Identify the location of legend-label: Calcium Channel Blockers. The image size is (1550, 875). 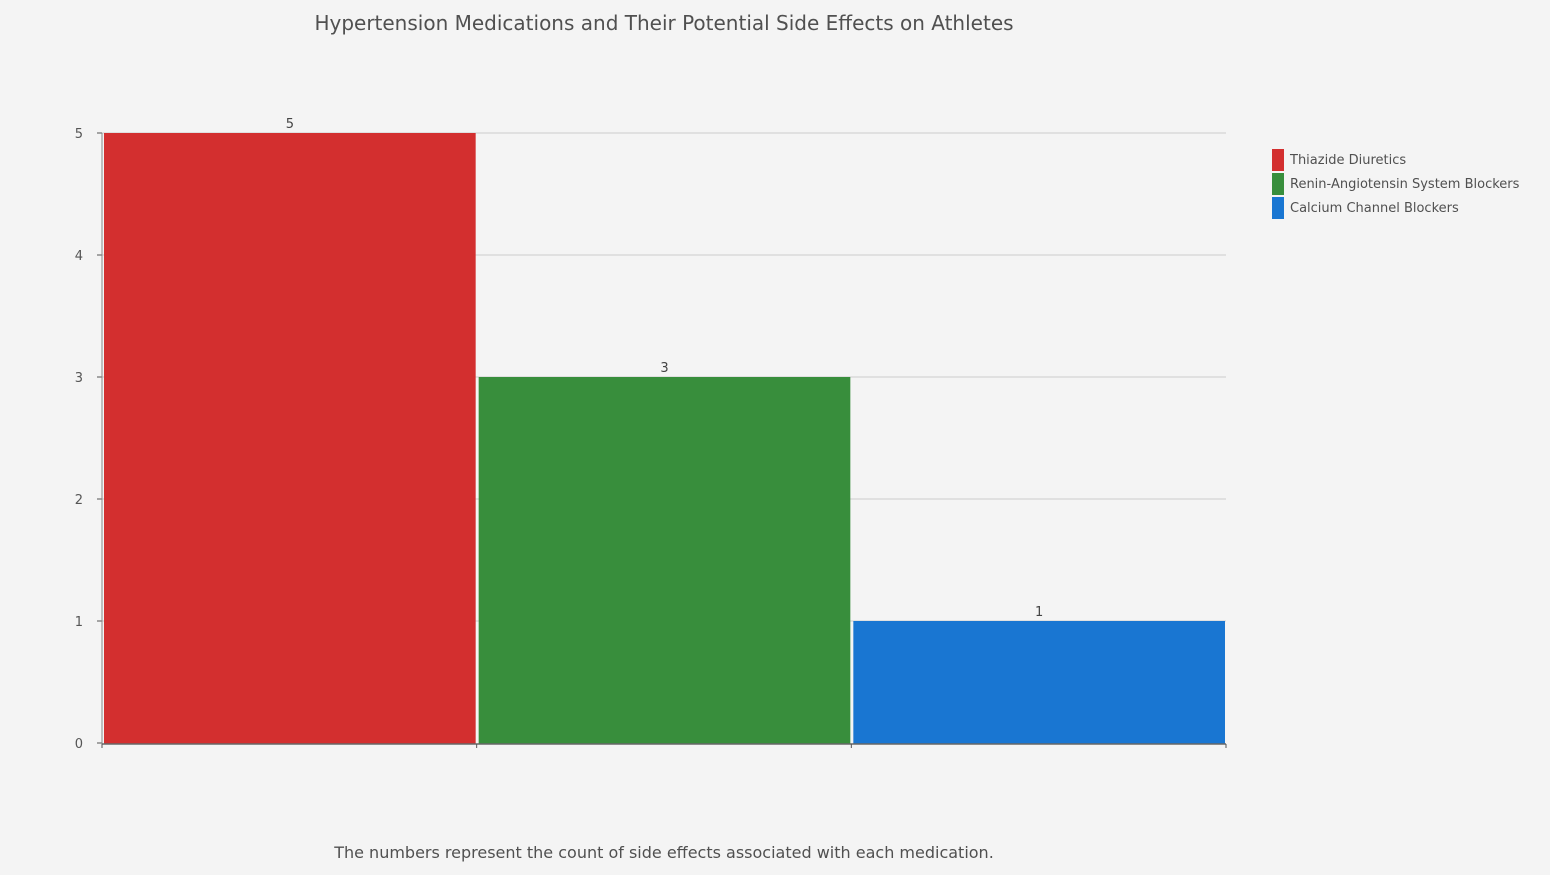
(1374, 208).